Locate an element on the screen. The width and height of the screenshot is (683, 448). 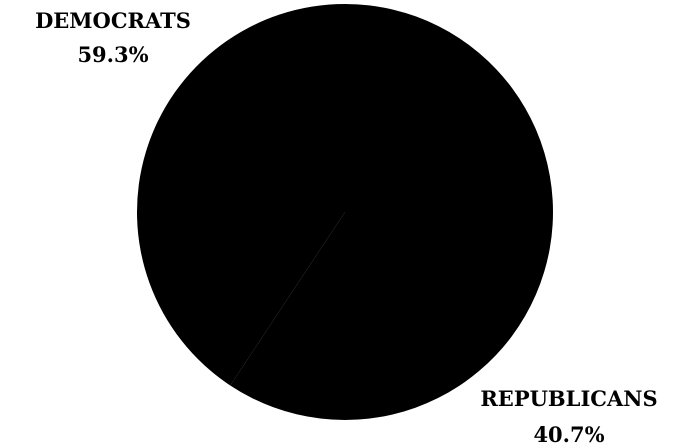
republicans-label: REPUBLICANS is located at coordinates (568, 398).